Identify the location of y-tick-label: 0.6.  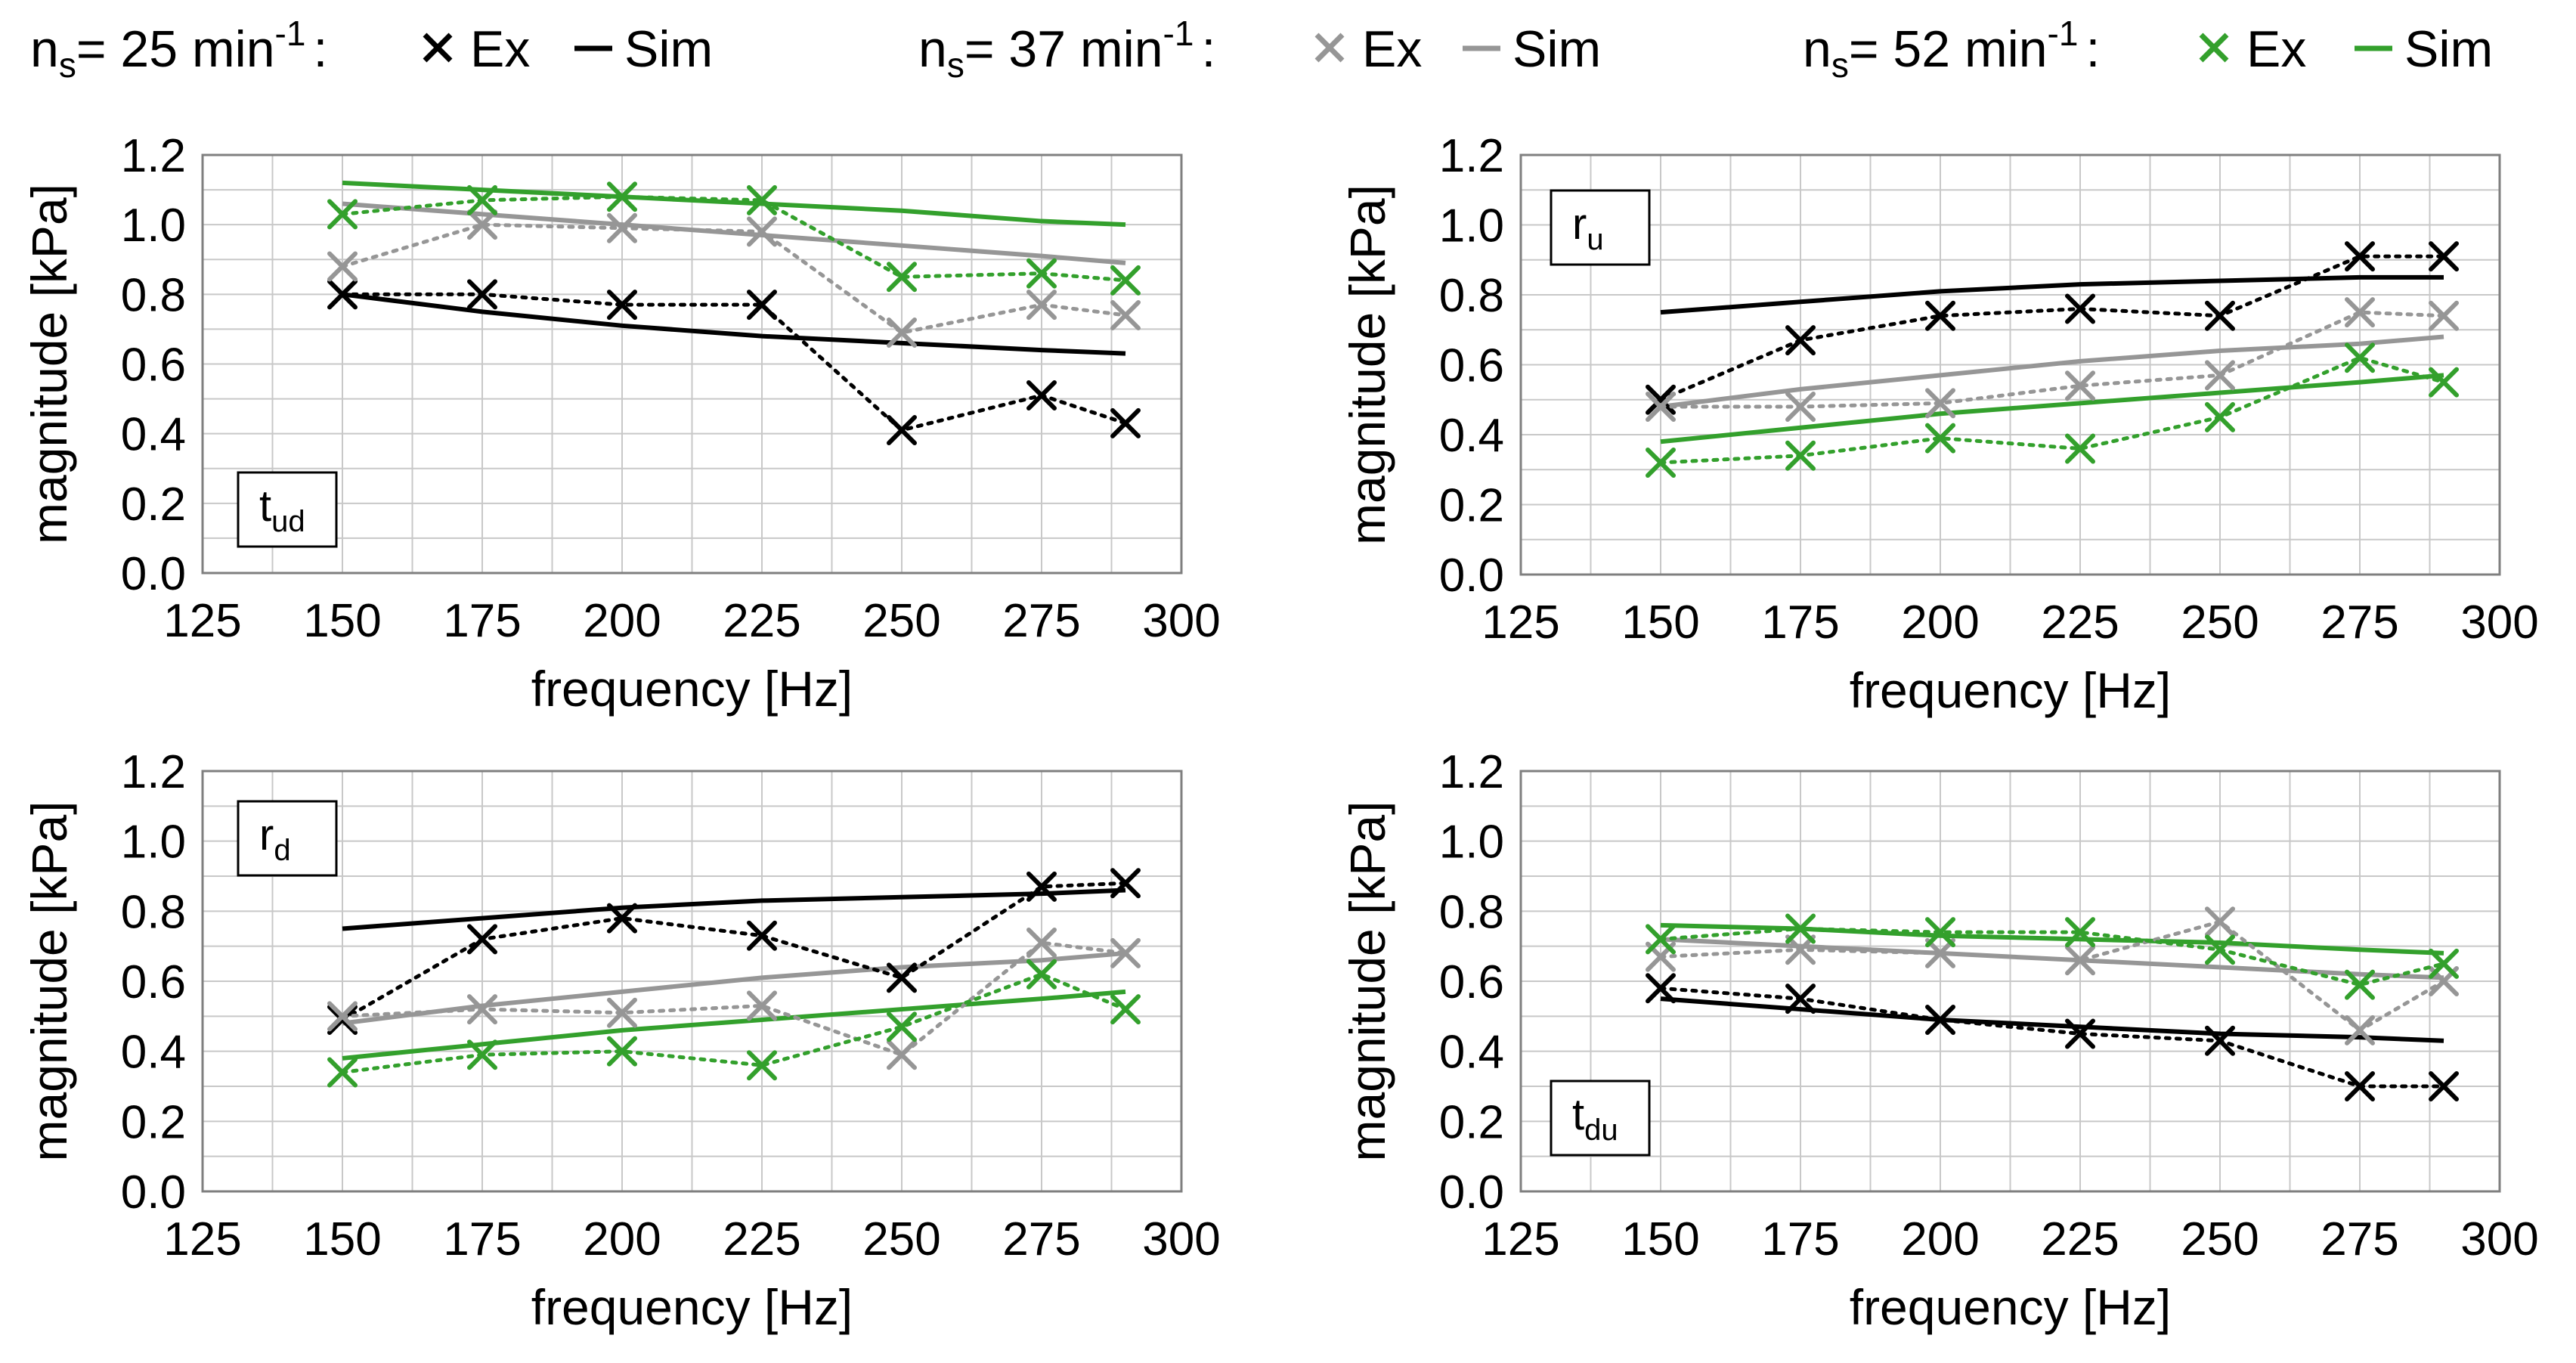
(1471, 366).